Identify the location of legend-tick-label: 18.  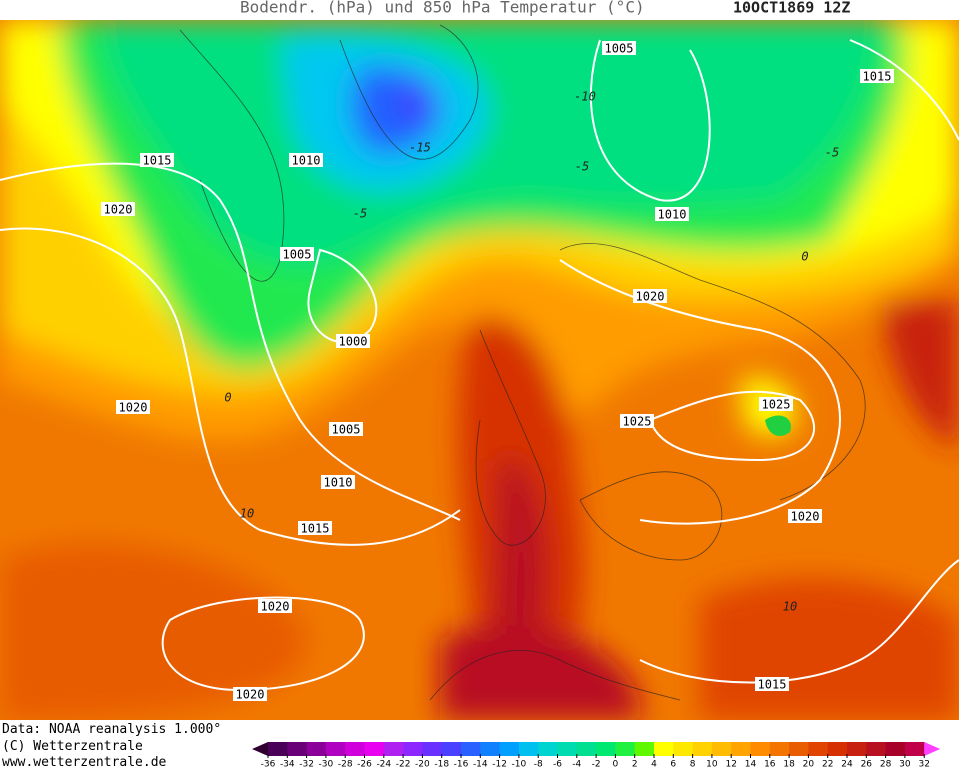
(789, 765).